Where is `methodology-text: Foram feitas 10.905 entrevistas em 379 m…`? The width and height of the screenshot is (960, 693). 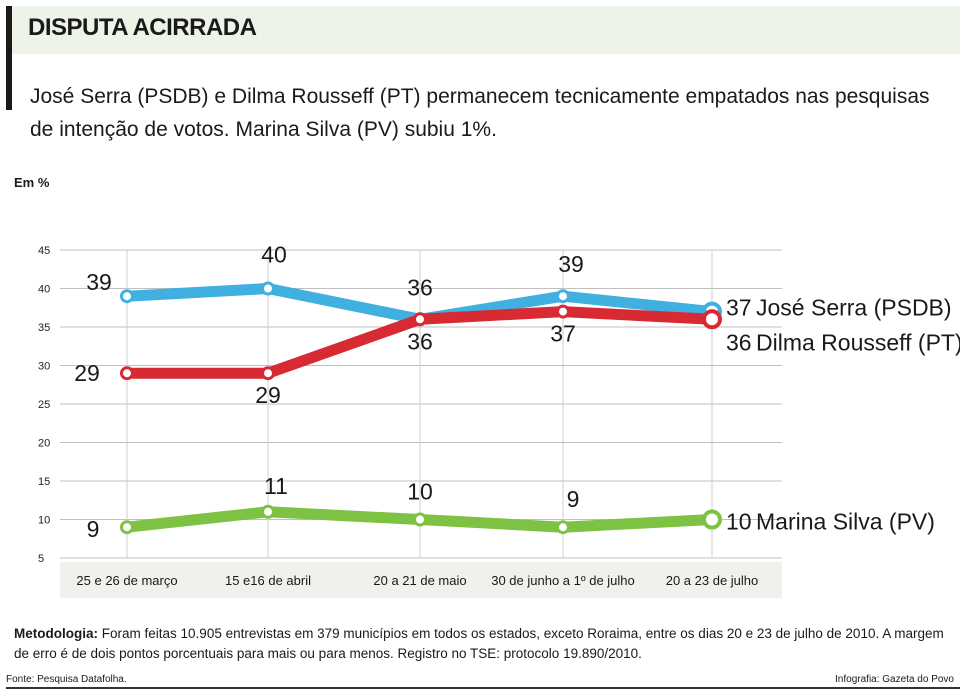
methodology-text: Foram feitas 10.905 entrevistas em 379 m… is located at coordinates (479, 643).